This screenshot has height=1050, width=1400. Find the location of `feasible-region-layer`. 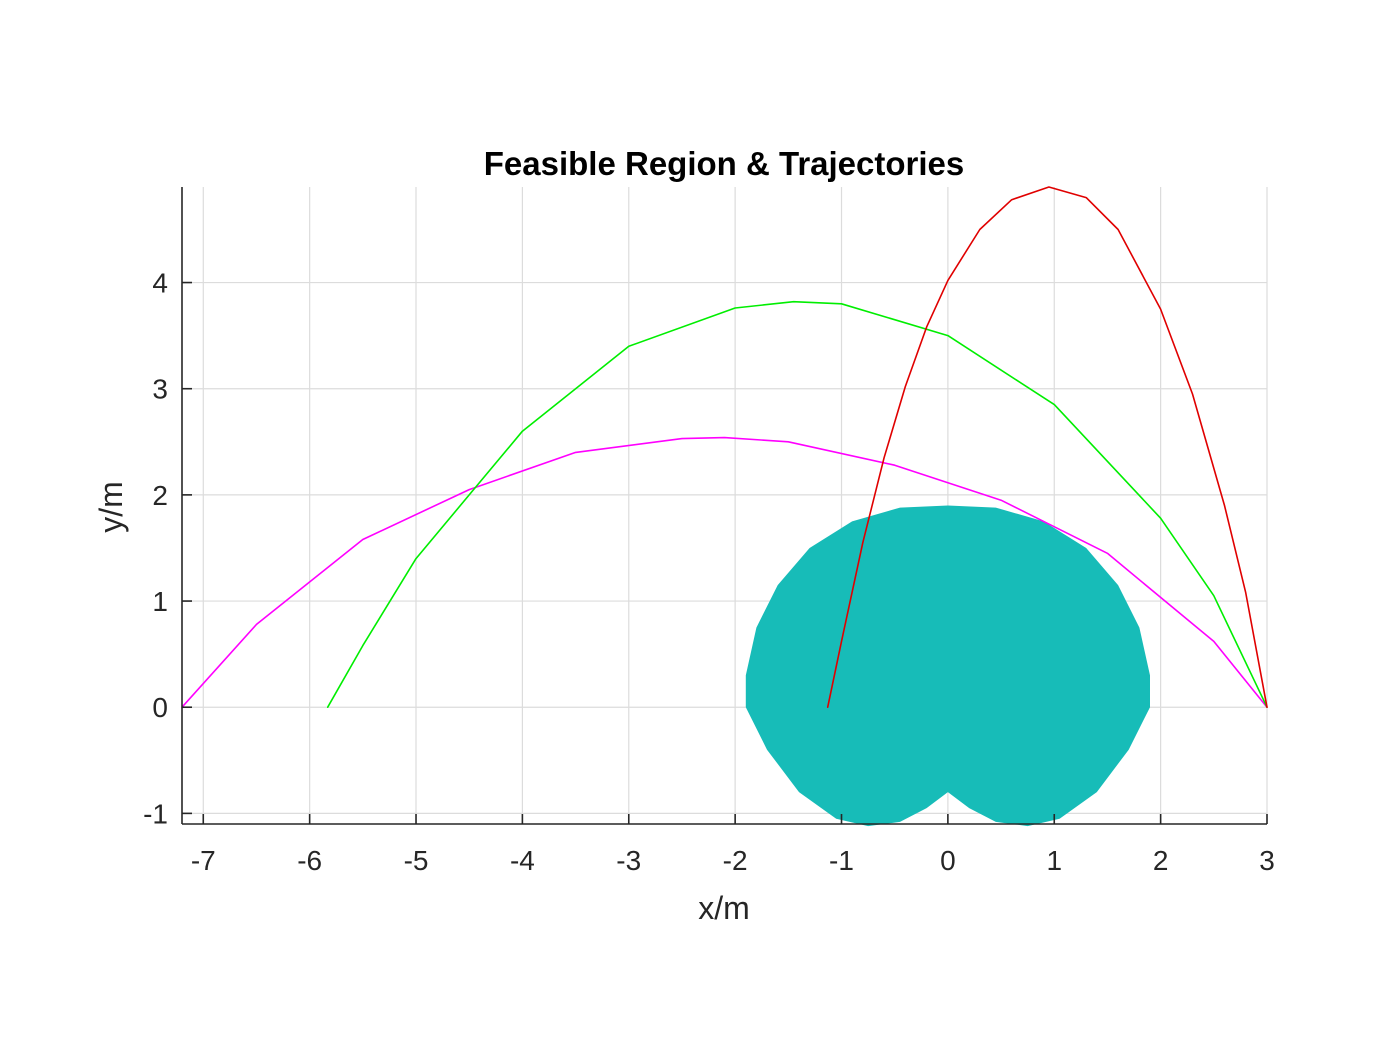

feasible-region-layer is located at coordinates (947, 666).